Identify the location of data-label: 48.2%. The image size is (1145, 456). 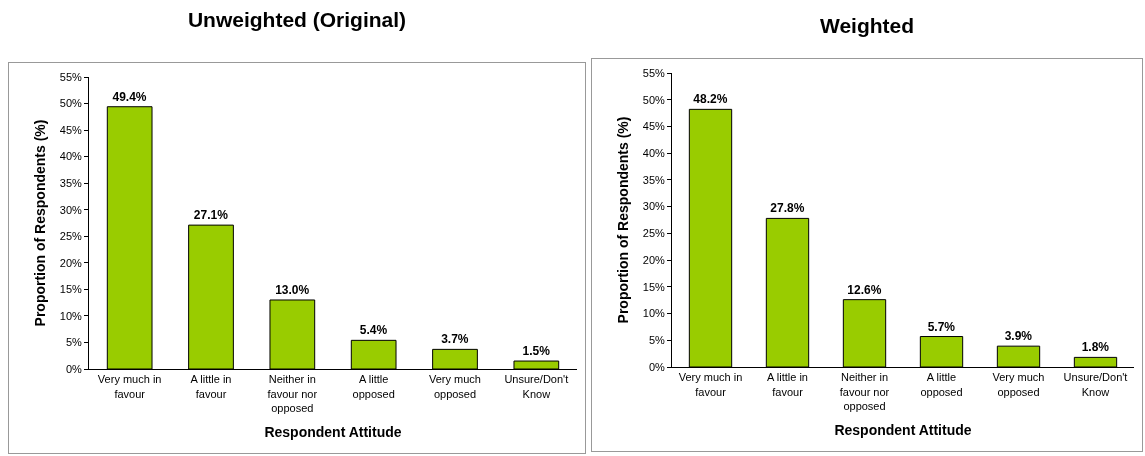
(710, 99).